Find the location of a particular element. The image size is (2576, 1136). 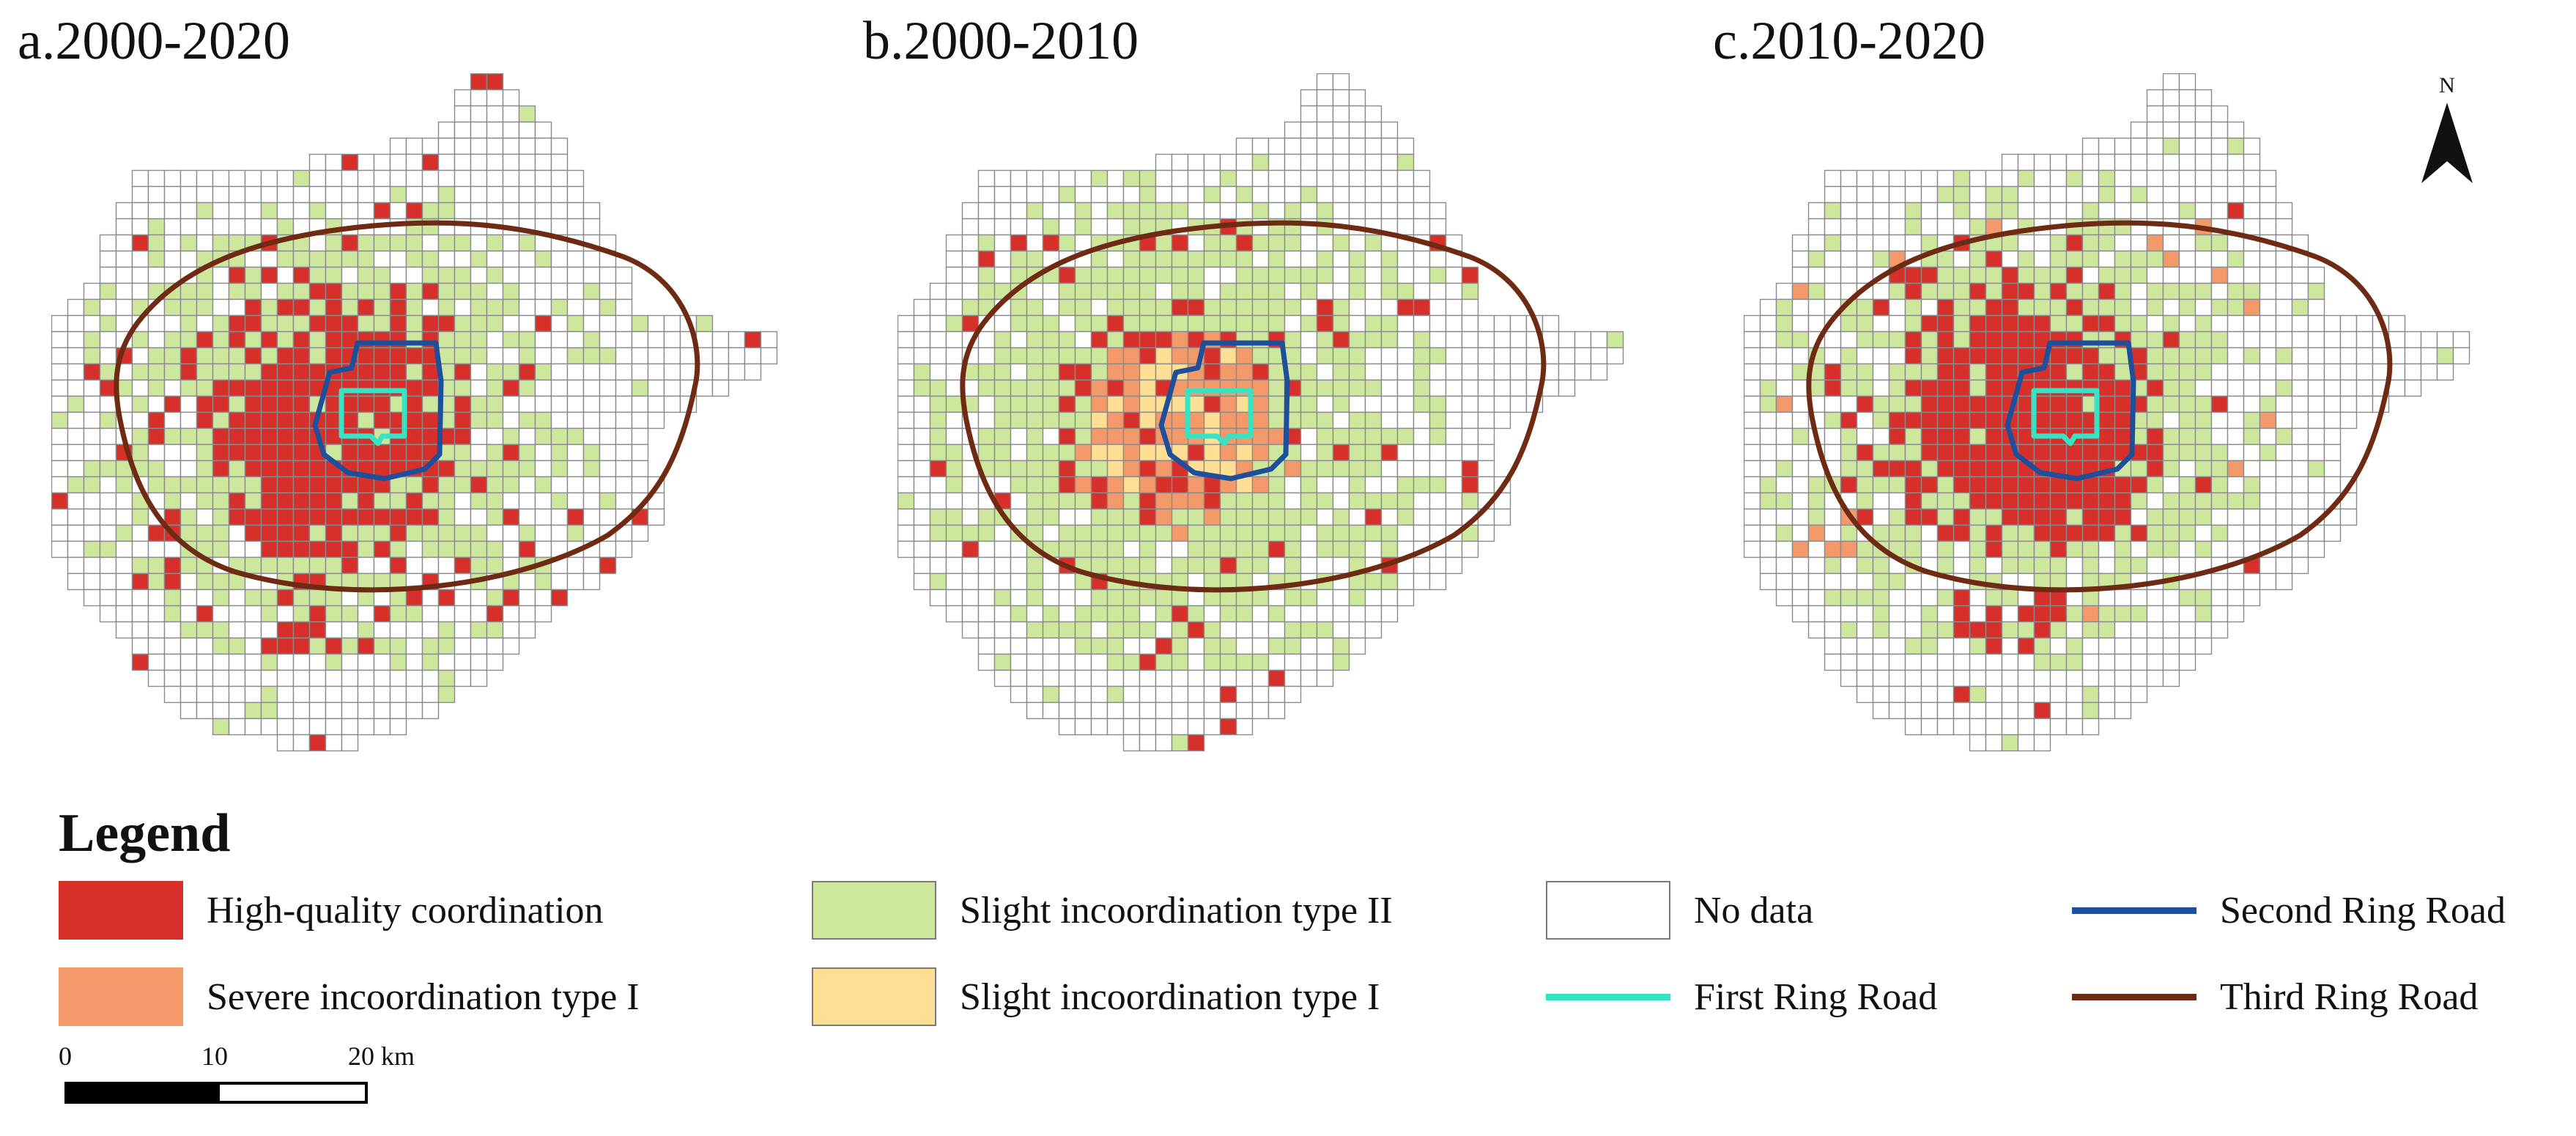

third-ring-road-line is located at coordinates (407, 406).